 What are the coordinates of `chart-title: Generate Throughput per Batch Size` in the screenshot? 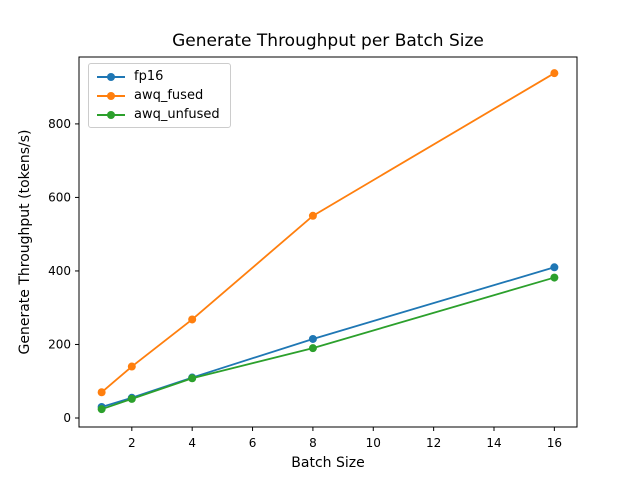 It's located at (328, 41).